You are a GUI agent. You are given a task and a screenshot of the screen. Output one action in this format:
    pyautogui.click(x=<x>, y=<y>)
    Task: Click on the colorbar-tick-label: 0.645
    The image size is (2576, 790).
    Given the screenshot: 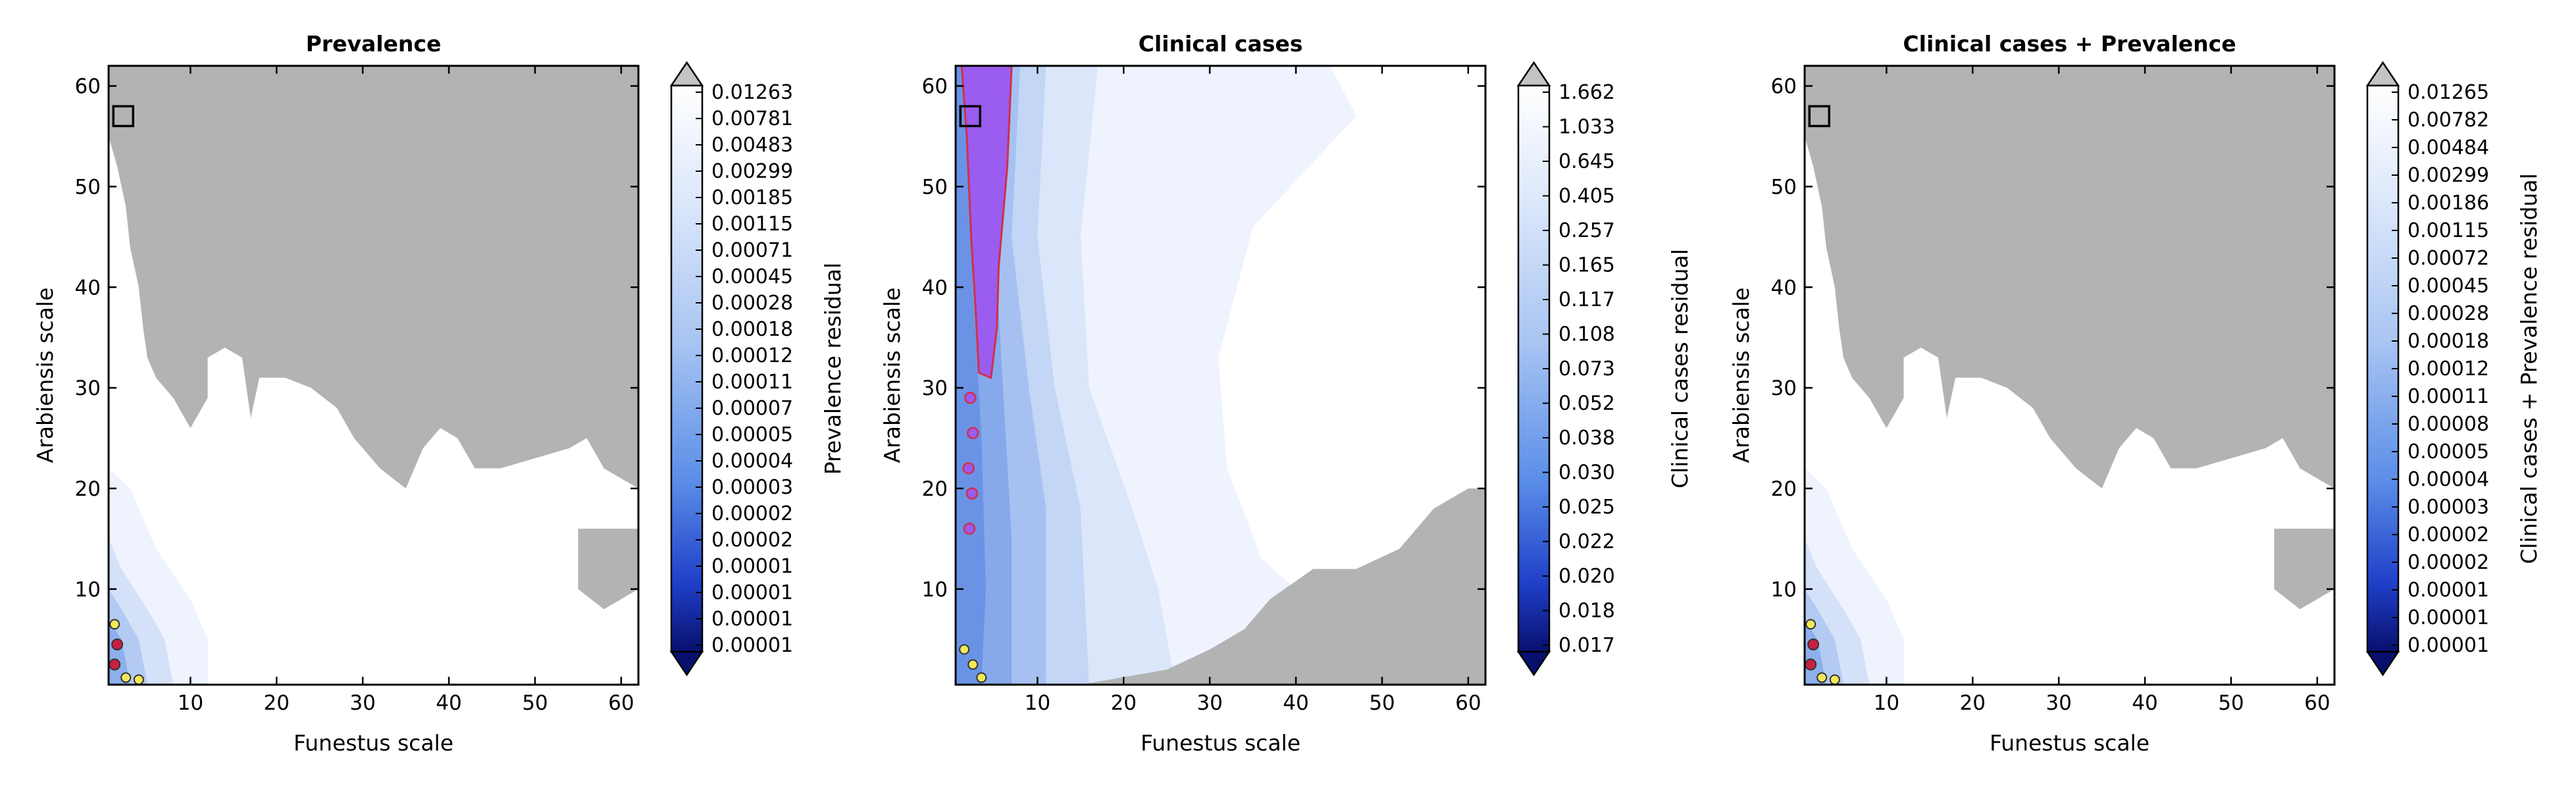 What is the action you would take?
    pyautogui.click(x=1586, y=161)
    